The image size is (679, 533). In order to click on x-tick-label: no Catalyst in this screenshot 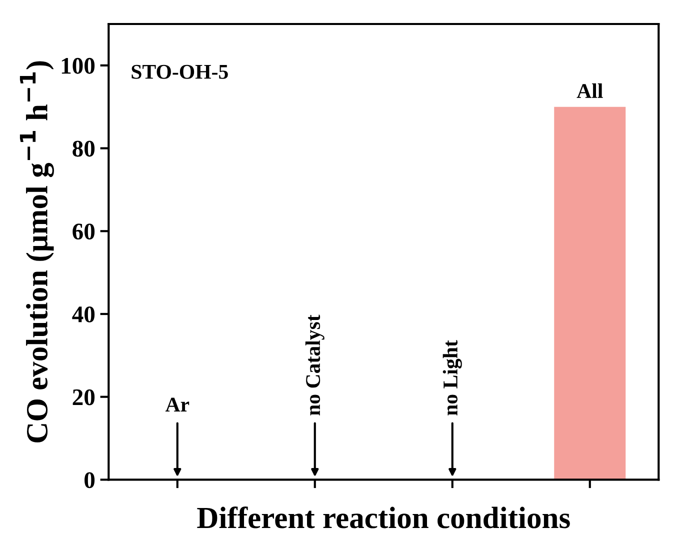, I will do `click(314, 365)`.